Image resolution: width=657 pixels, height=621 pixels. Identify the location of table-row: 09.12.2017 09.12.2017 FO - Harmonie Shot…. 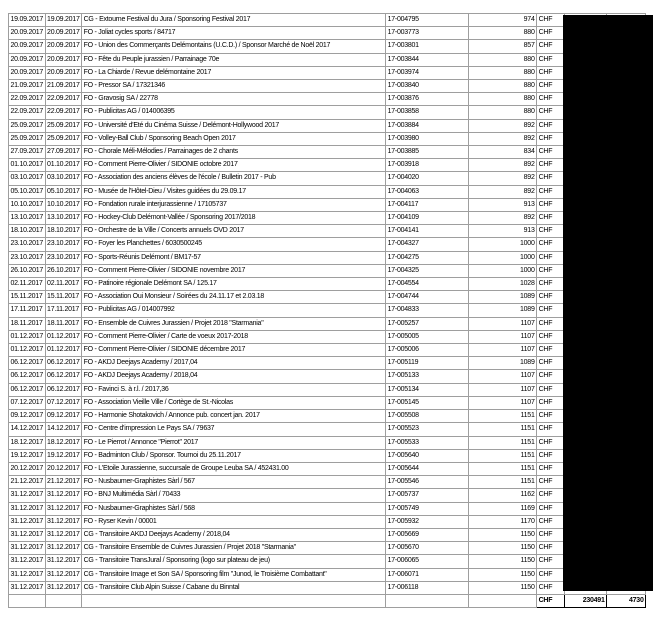
(327, 416).